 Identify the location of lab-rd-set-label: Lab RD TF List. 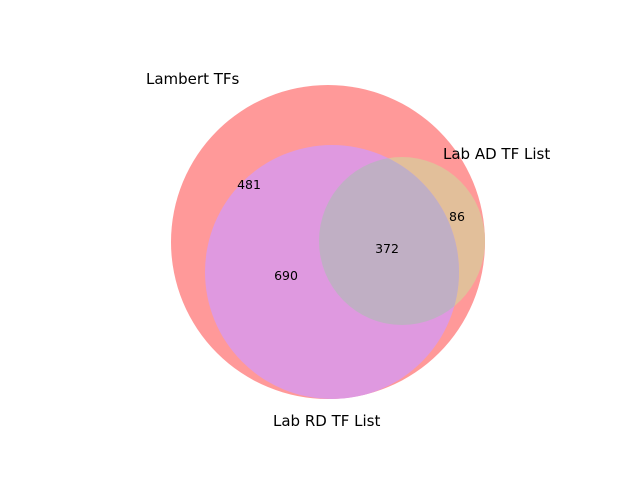
(326, 421).